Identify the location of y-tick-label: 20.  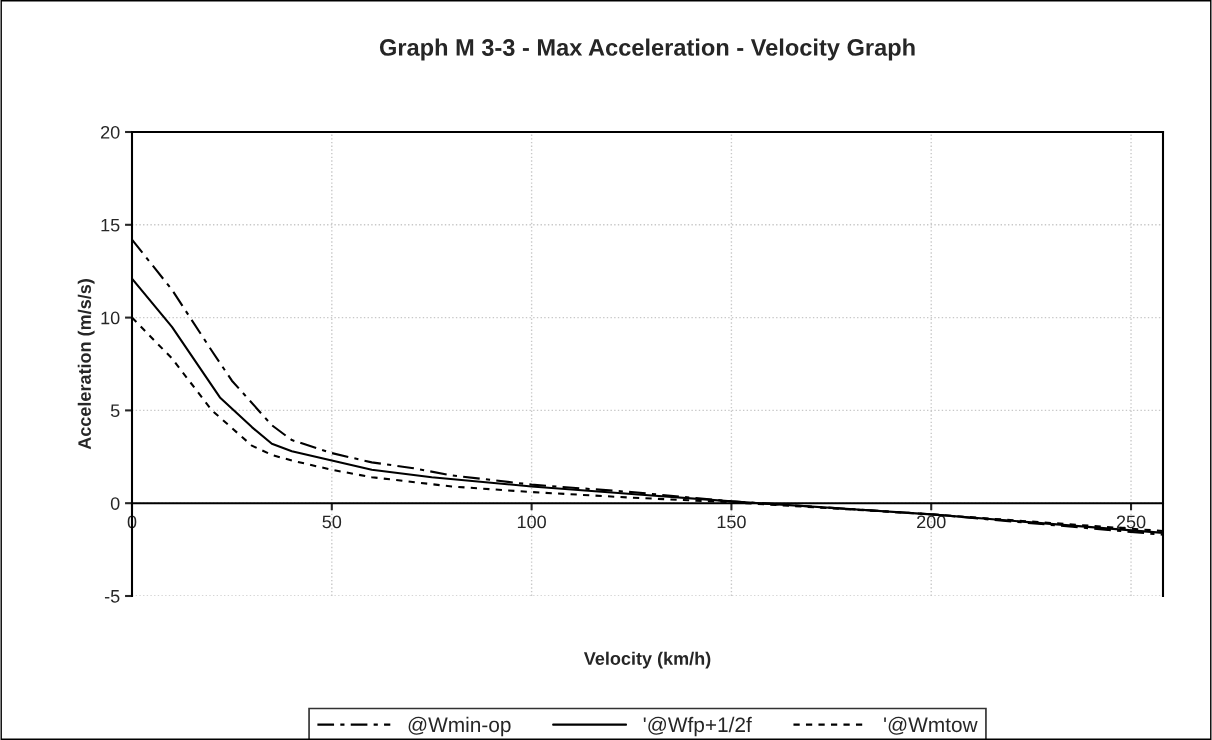
(110, 132).